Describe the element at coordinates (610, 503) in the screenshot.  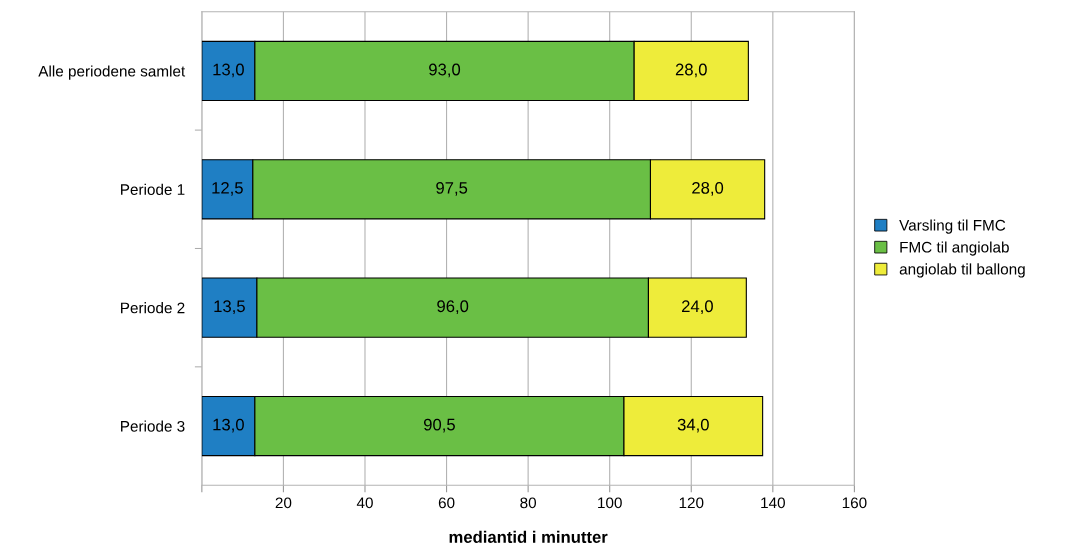
I see `x-tick-label: 100` at that location.